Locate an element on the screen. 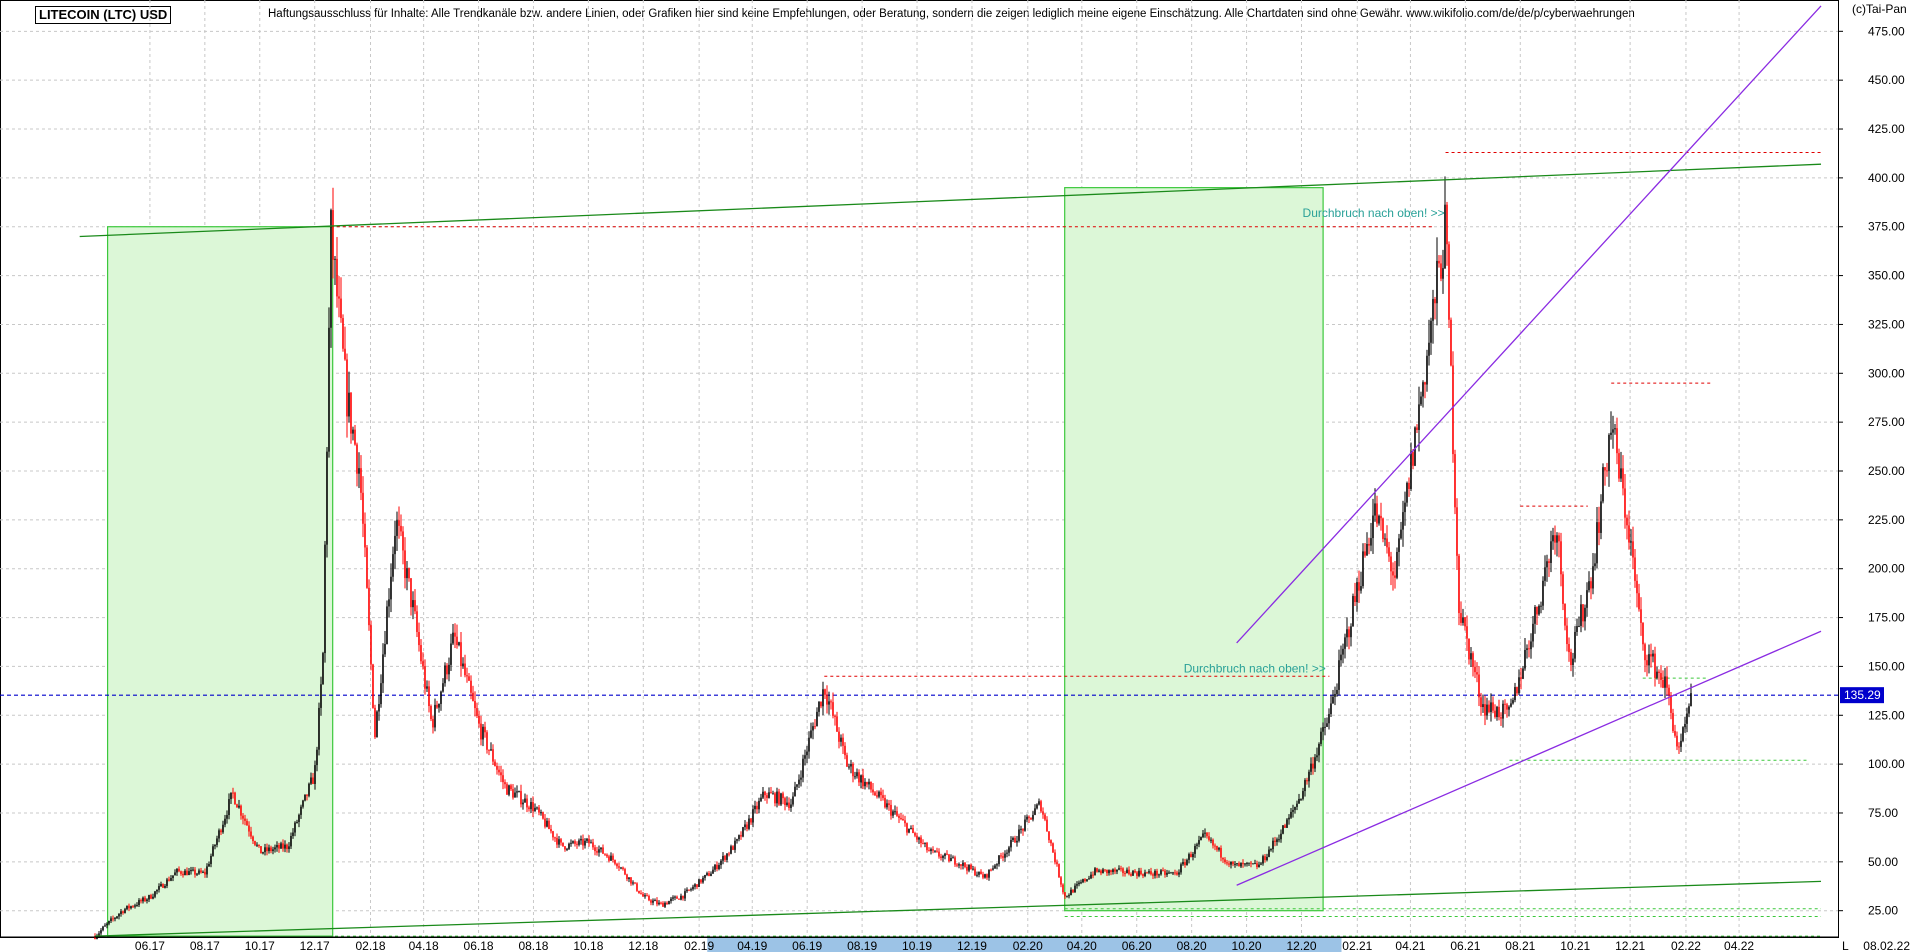  y-tick-label: 425.00 is located at coordinates (1886, 129).